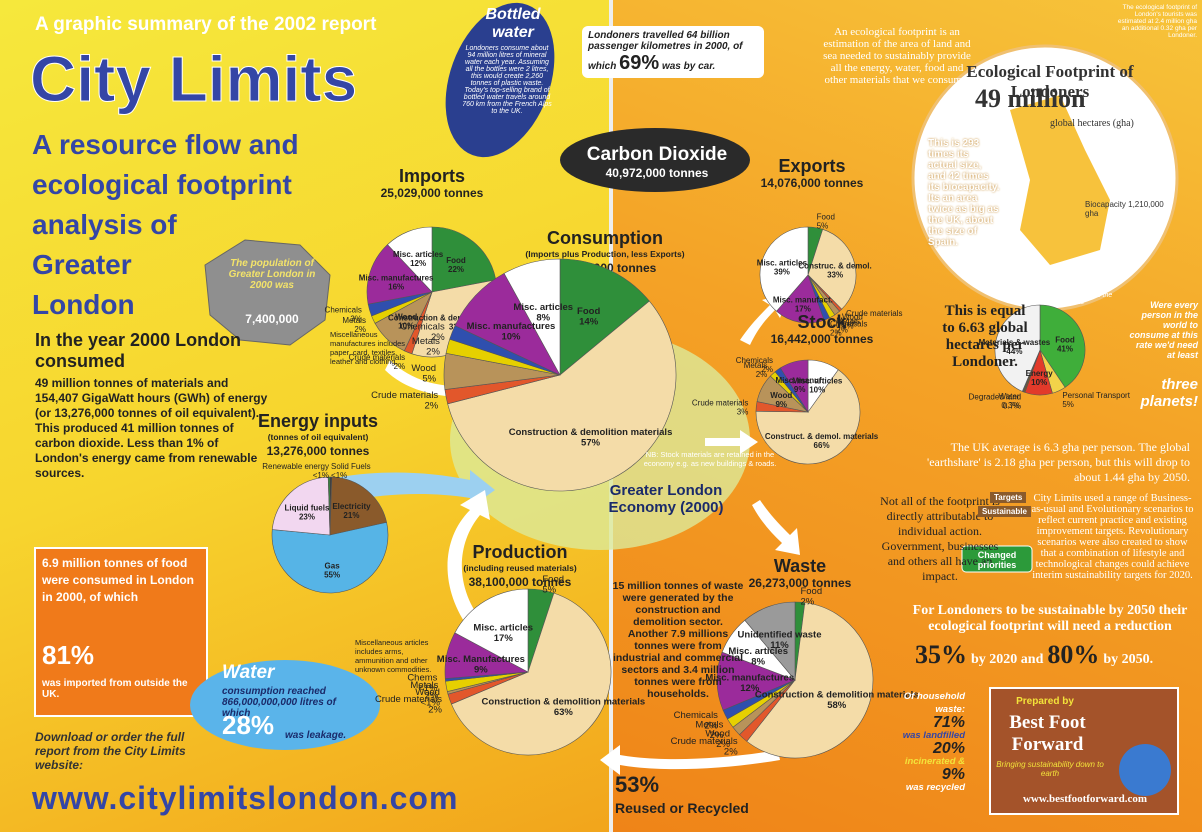 The width and height of the screenshot is (1202, 832). I want to click on pie-title: Energy inputs, so click(318, 421).